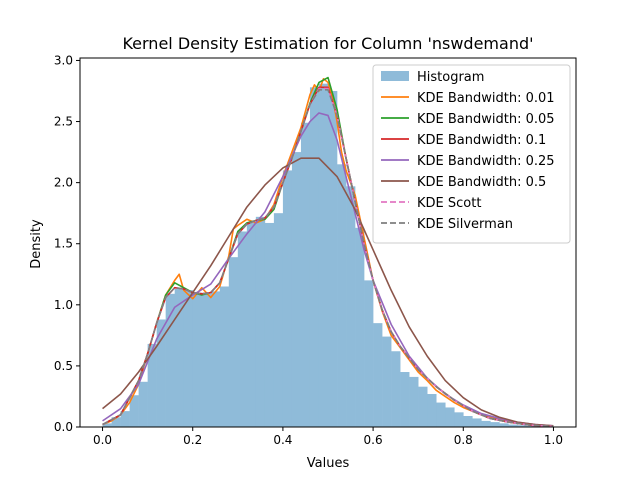 This screenshot has height=480, width=640. I want to click on x-tick-label: 0.8, so click(463, 440).